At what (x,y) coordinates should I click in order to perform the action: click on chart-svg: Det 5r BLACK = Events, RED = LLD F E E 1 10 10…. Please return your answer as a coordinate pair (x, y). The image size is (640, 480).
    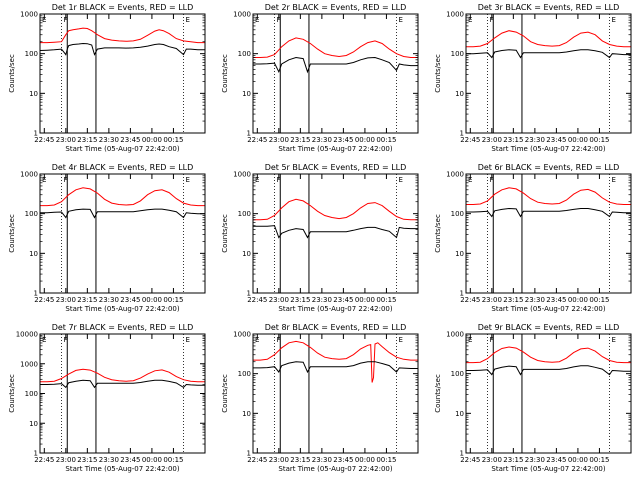
    Looking at the image, I should click on (320, 238).